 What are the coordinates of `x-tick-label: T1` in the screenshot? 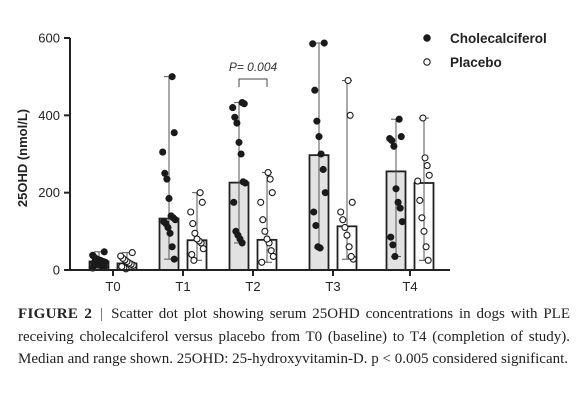 It's located at (182, 286).